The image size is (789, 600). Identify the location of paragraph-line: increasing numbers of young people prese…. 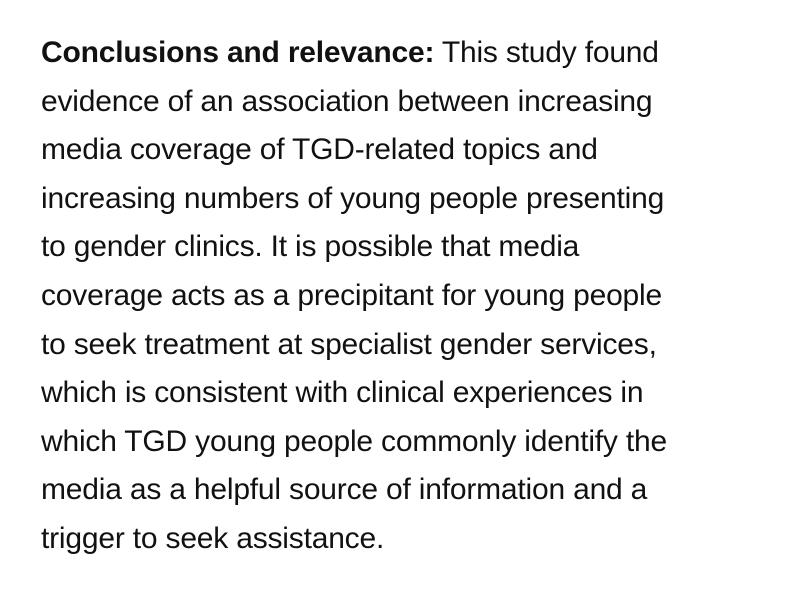
(353, 198).